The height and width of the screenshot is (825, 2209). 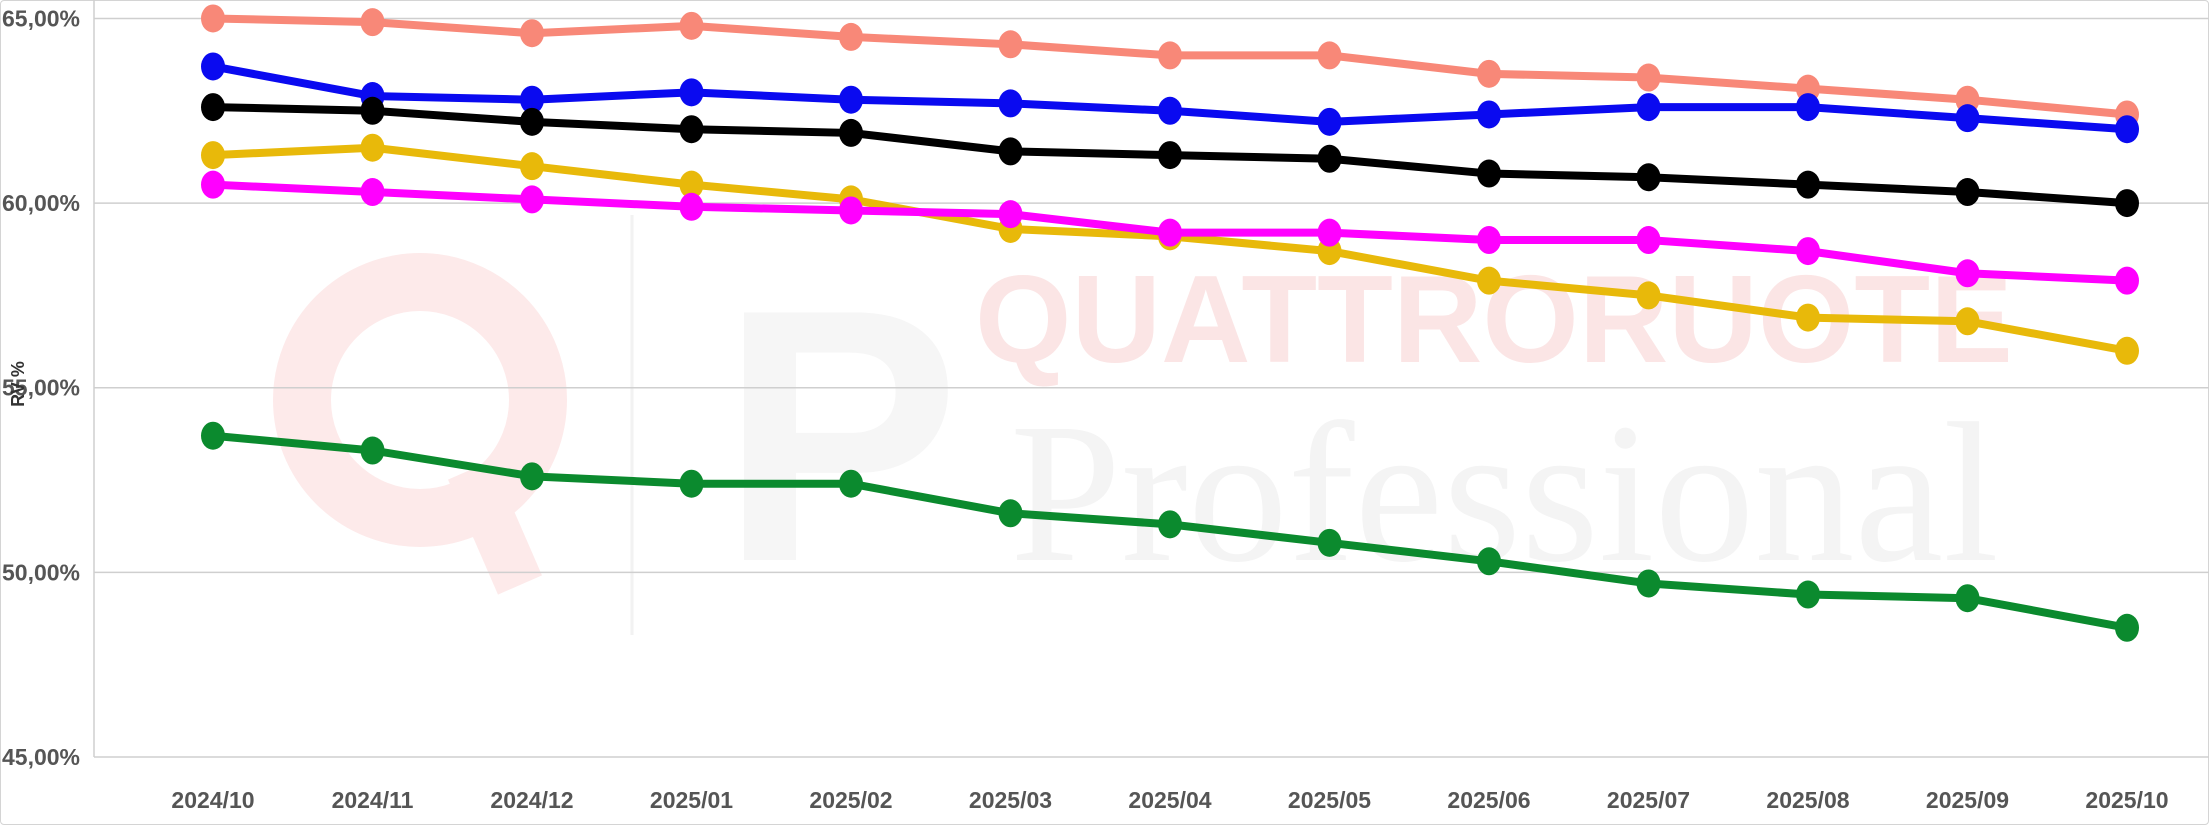 What do you see at coordinates (1648, 800) in the screenshot?
I see `x-tick-label: 2025/07` at bounding box center [1648, 800].